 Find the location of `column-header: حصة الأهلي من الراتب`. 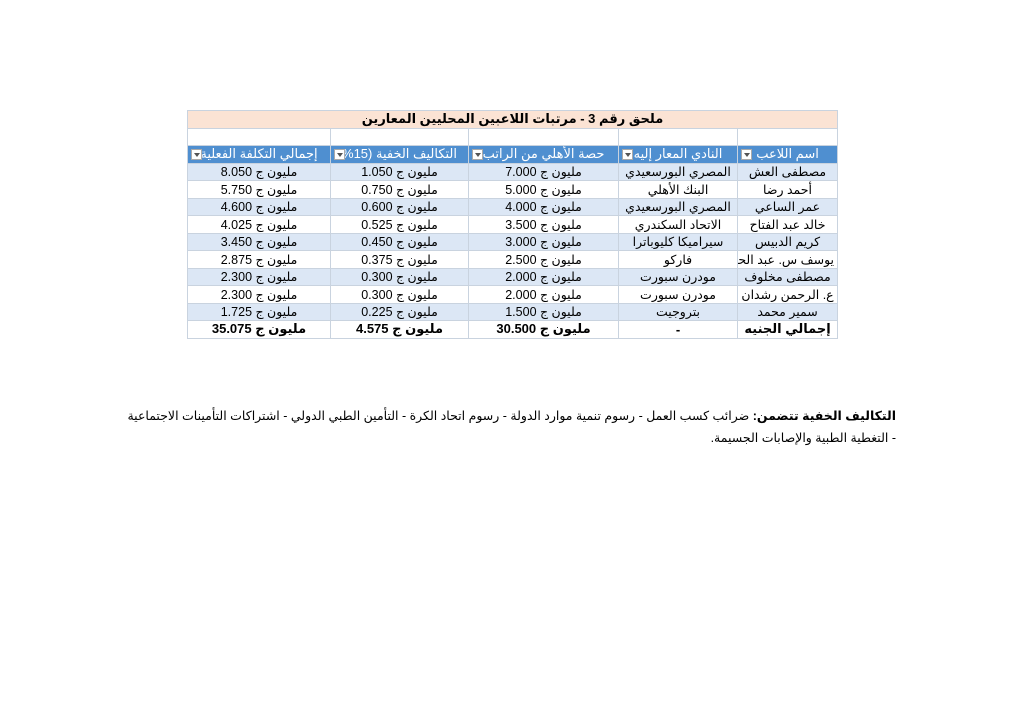

column-header: حصة الأهلي من الراتب is located at coordinates (544, 154).